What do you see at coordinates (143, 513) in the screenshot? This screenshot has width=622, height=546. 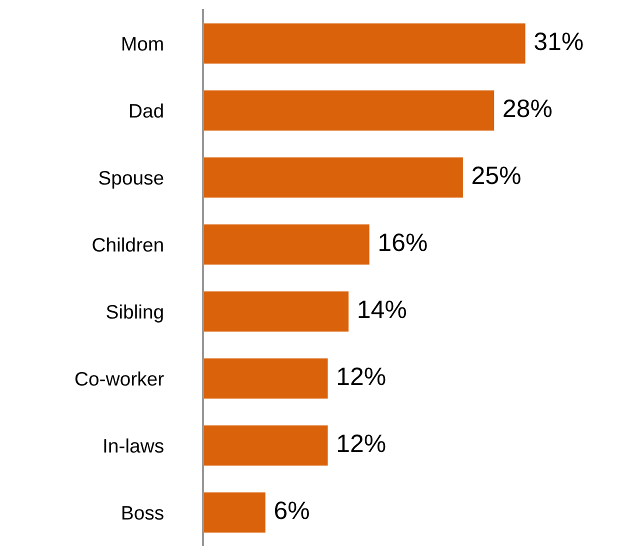 I see `y-tick-label: Boss` at bounding box center [143, 513].